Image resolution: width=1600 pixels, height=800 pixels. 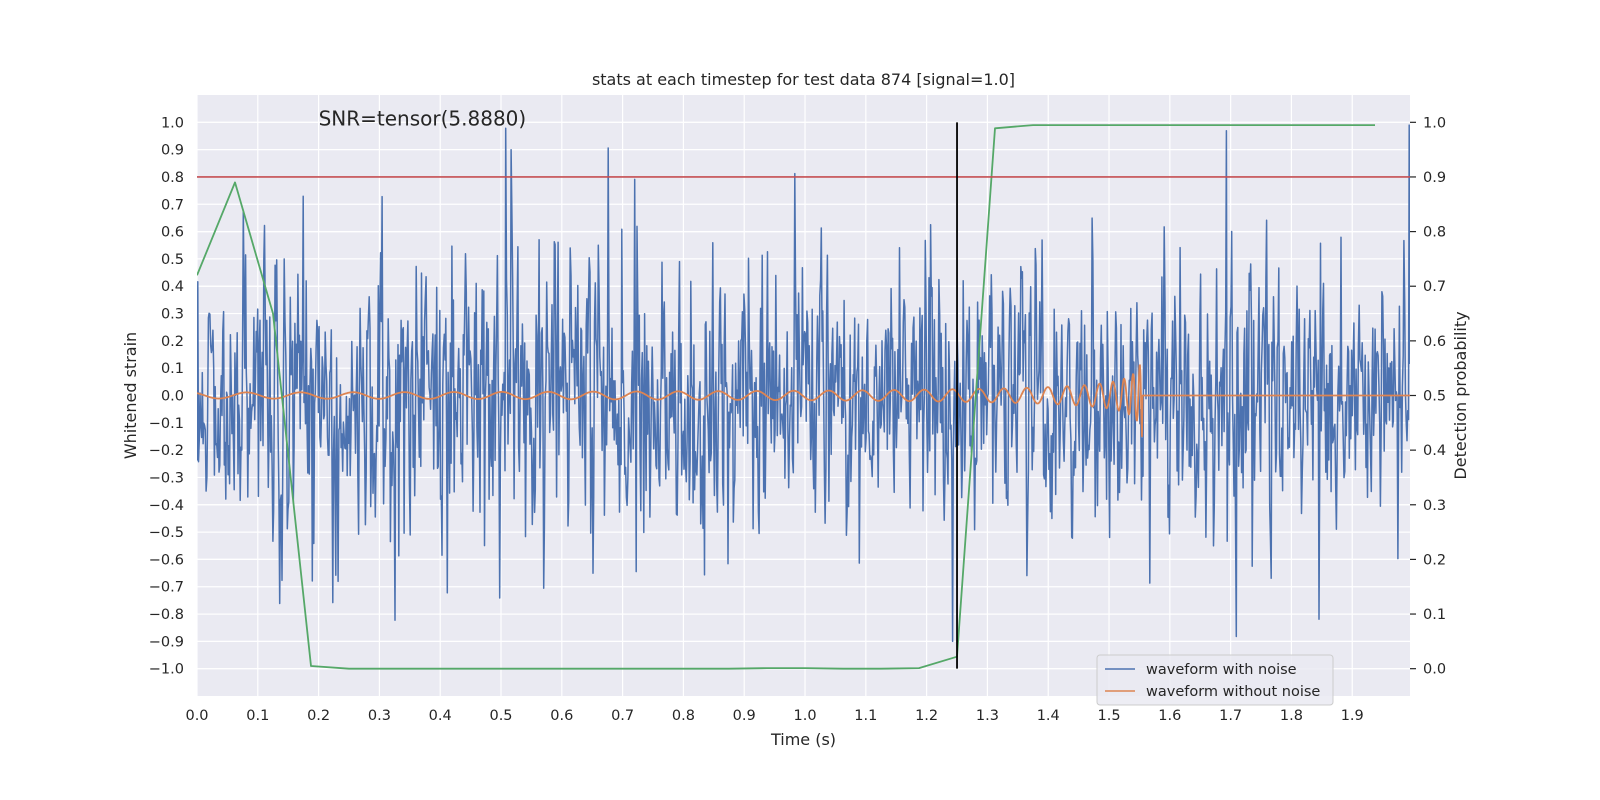 What do you see at coordinates (1434, 178) in the screenshot?
I see `y2-tick-label: 0.9` at bounding box center [1434, 178].